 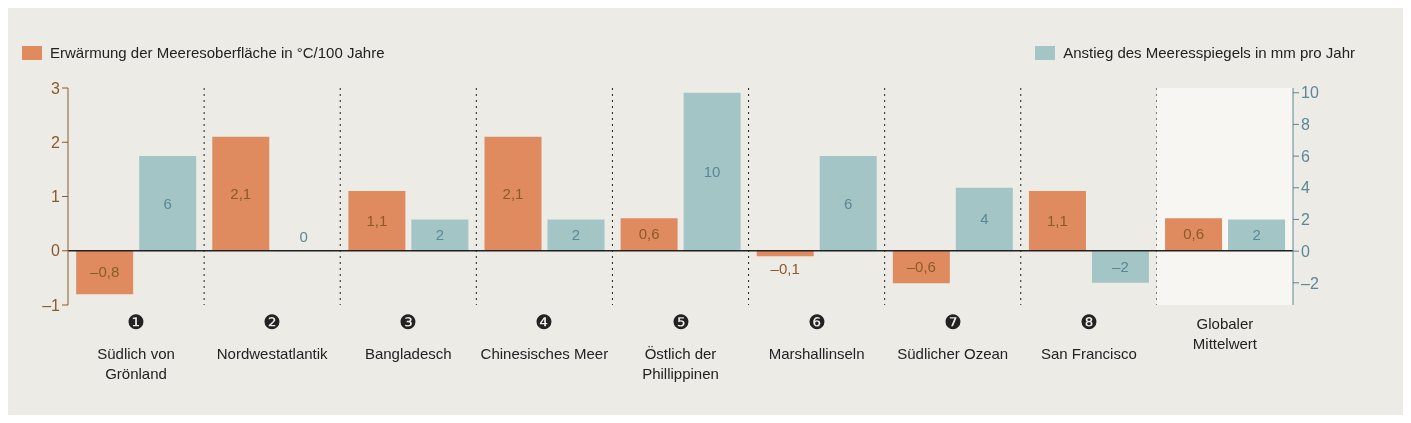 I want to click on y2-tick-label: –2, so click(x=1310, y=283).